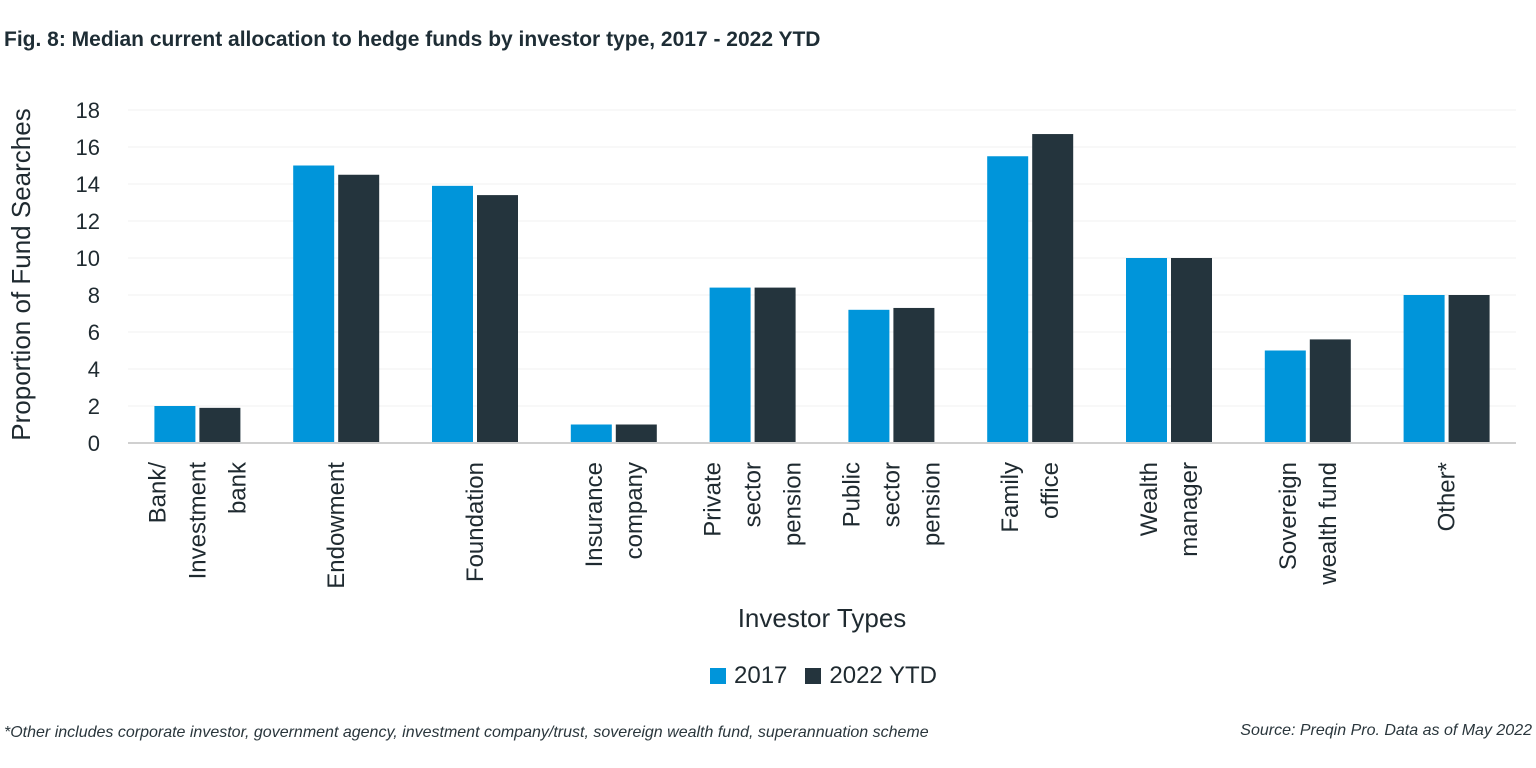 This screenshot has width=1536, height=768. I want to click on x-category-label: Foundation, so click(475, 522).